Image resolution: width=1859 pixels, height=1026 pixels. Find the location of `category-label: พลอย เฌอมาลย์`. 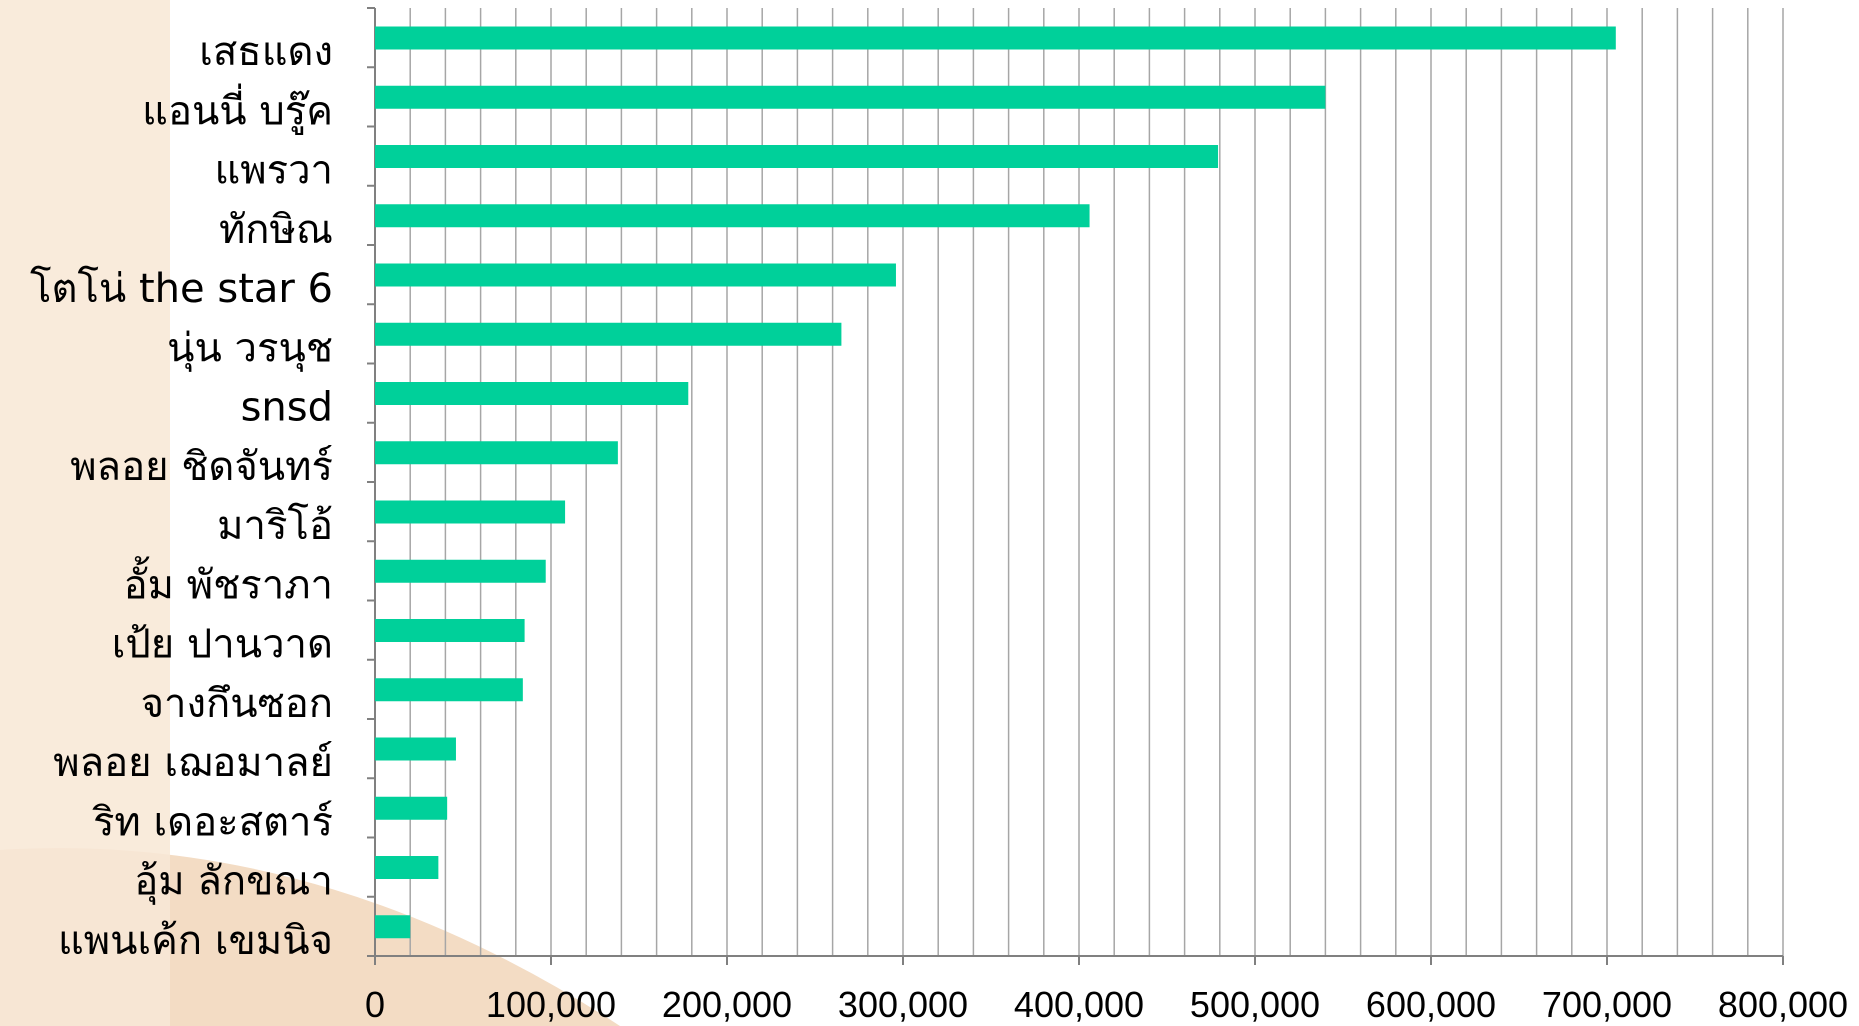

category-label: พลอย เฌอมาลย์ is located at coordinates (193, 763).